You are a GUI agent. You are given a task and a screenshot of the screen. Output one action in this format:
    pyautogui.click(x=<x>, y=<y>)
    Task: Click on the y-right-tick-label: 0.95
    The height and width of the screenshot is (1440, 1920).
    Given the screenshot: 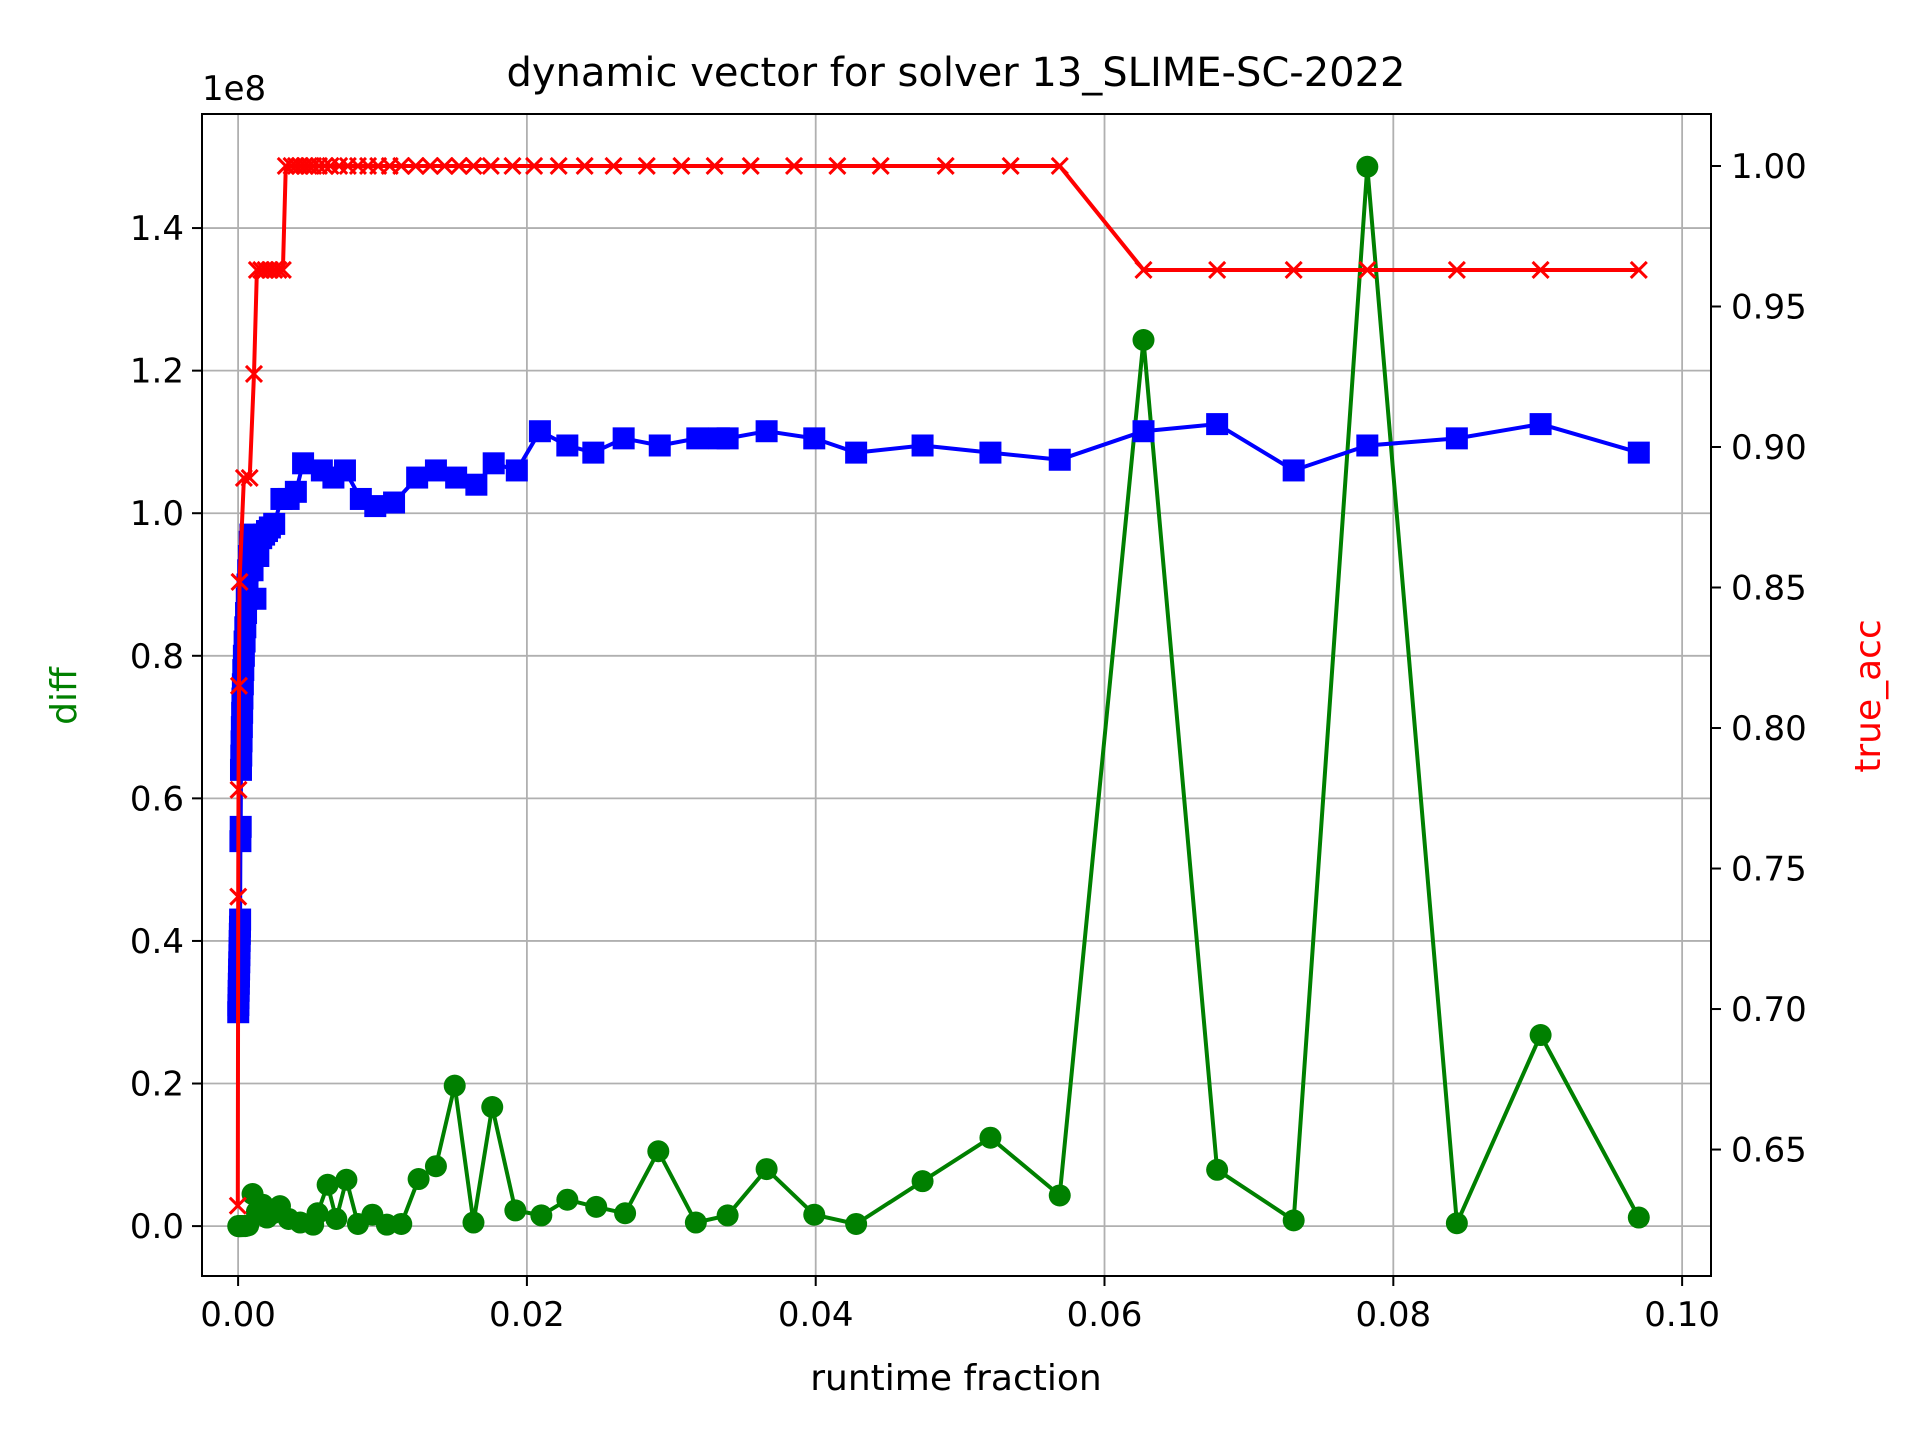 What is the action you would take?
    pyautogui.click(x=1769, y=307)
    